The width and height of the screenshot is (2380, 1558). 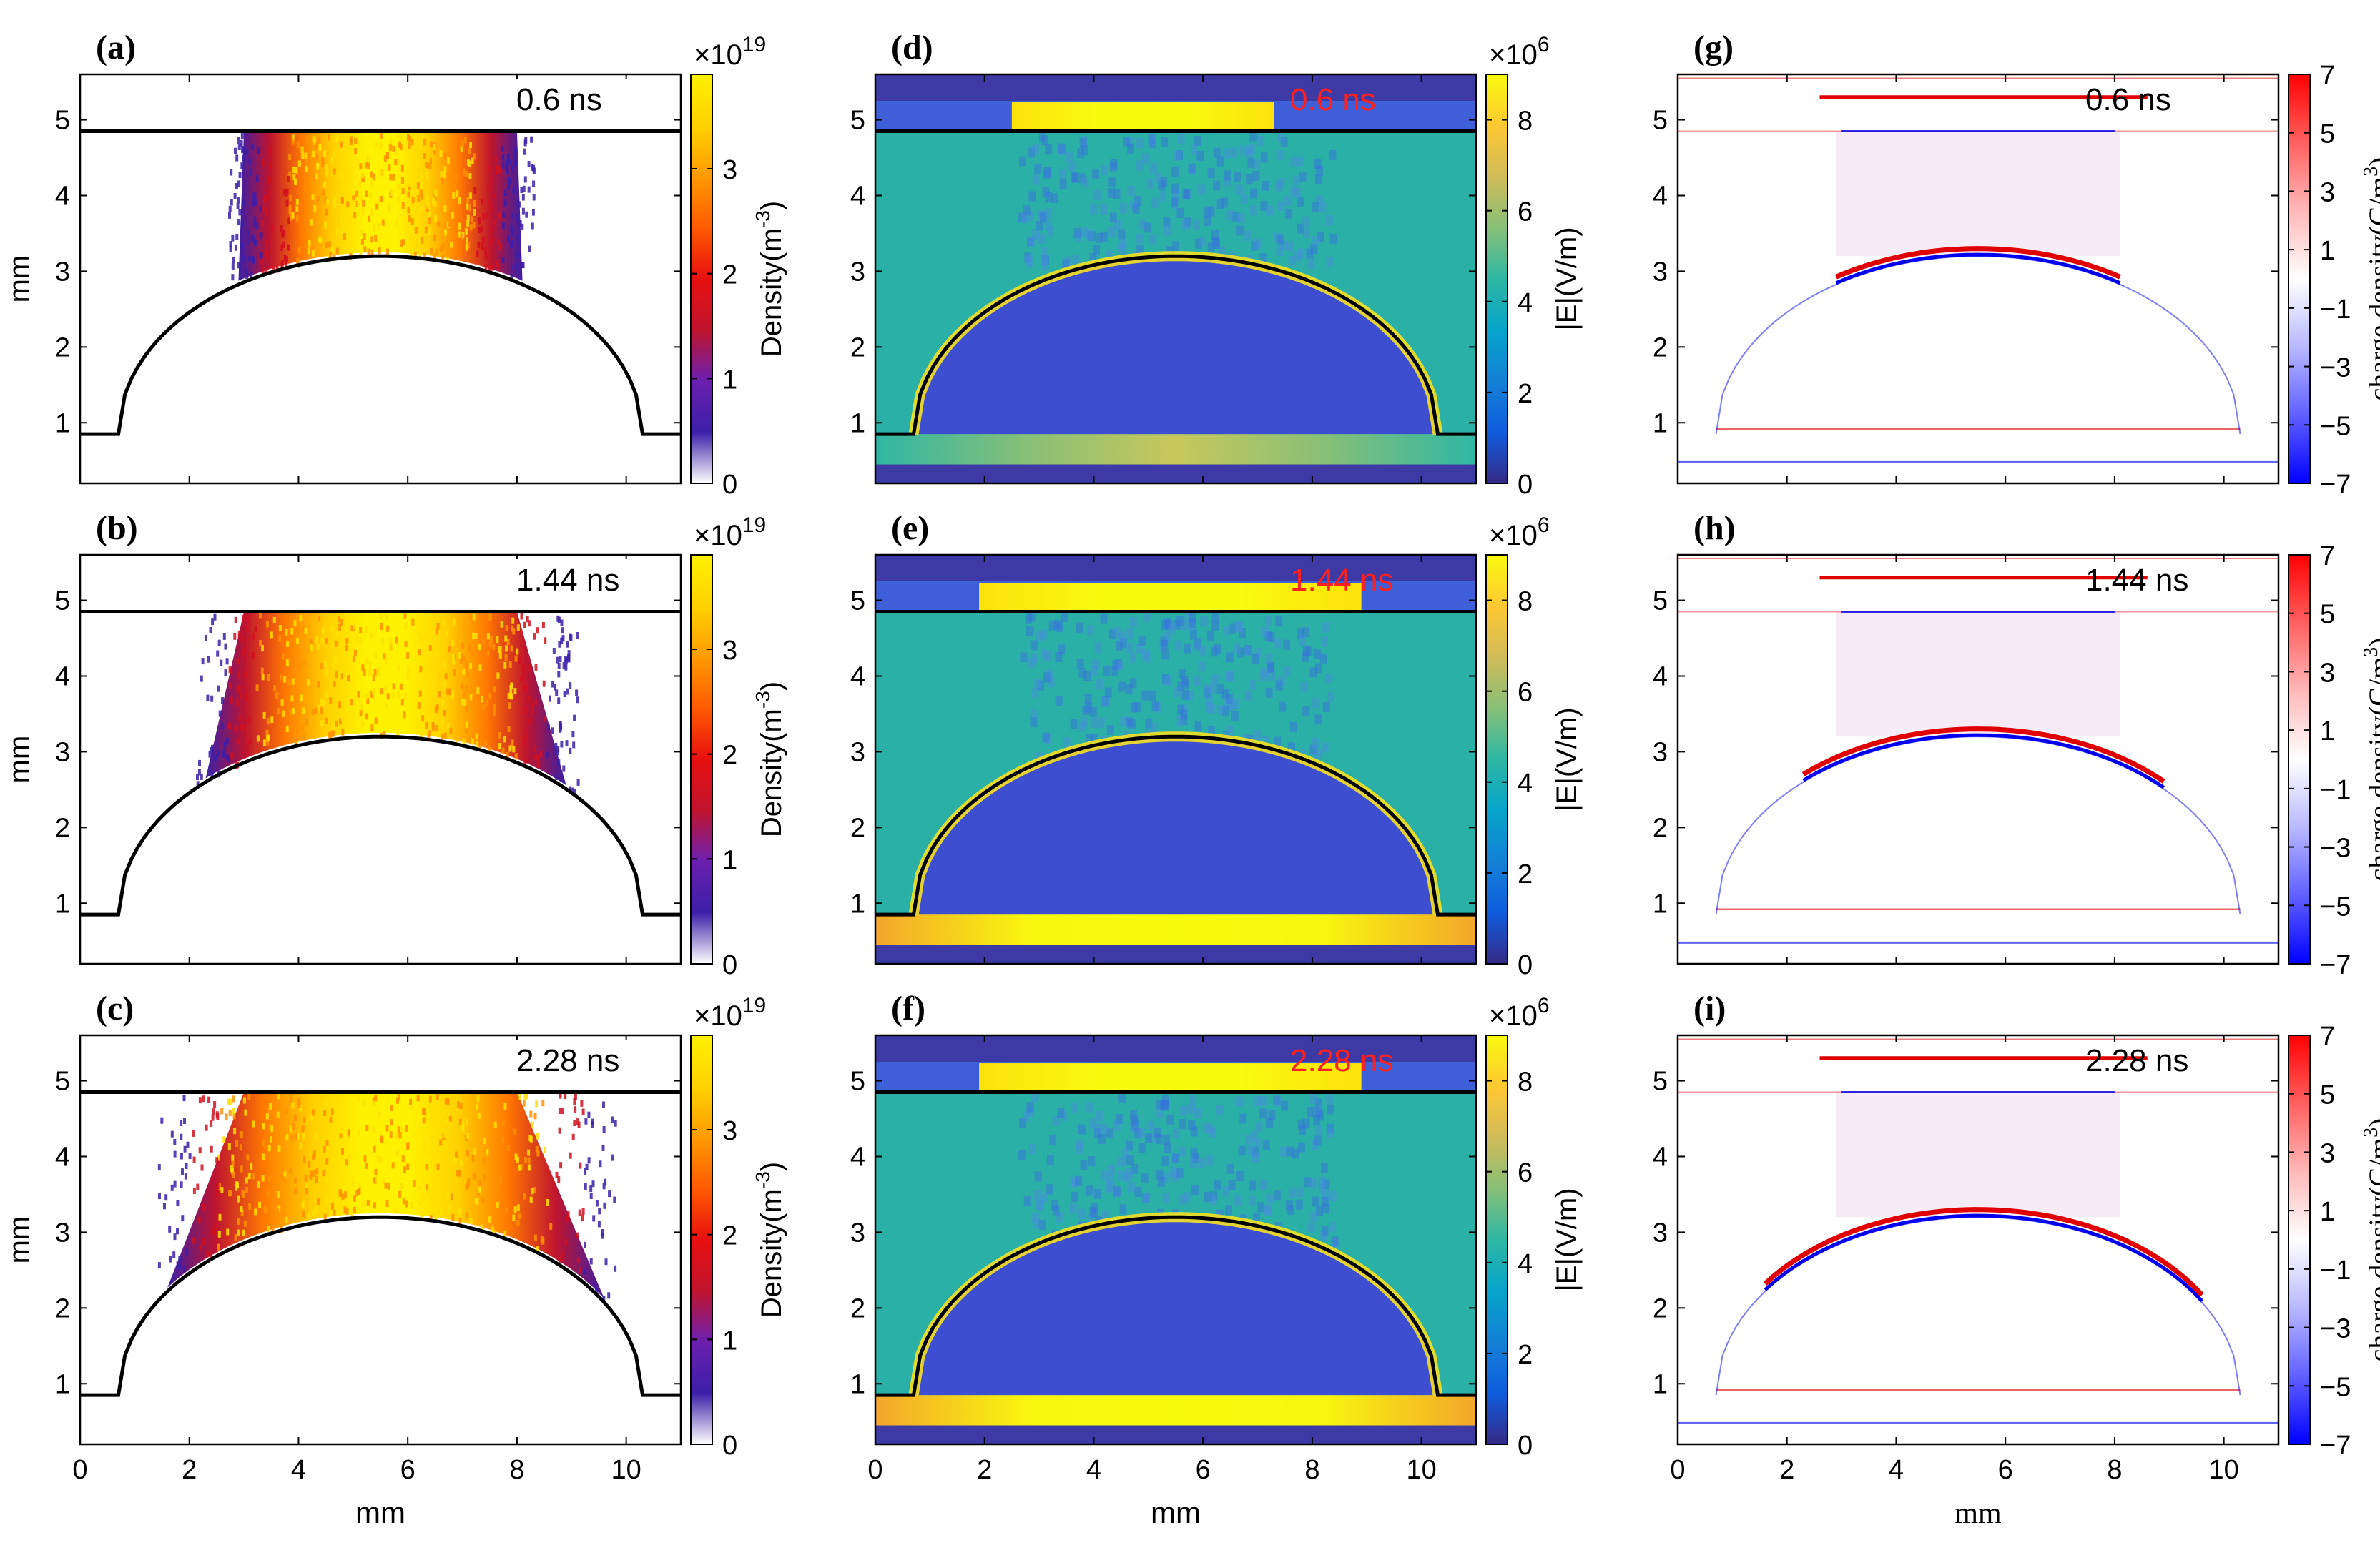 I want to click on panel-b: 1 2 3 4 5 mm (b) 1.44 ns 0 1 2 3 ×1019 Density(m-3), so click(x=395, y=744).